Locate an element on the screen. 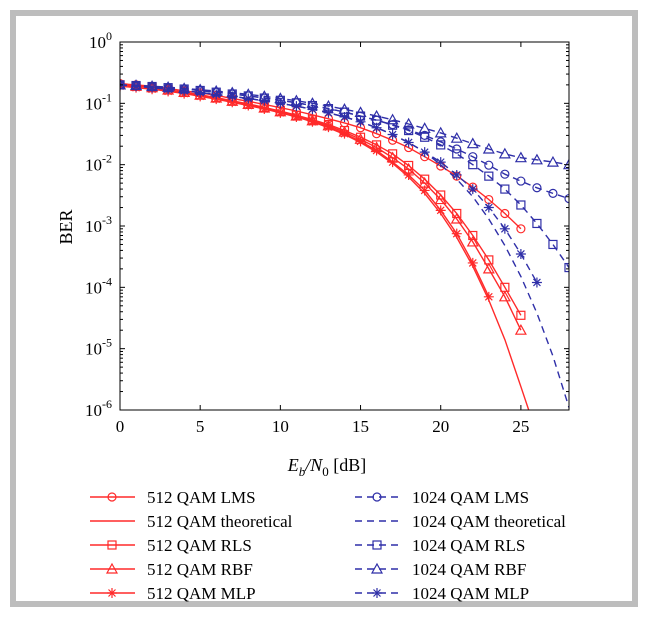  x-tick-label: 0 is located at coordinates (120, 426).